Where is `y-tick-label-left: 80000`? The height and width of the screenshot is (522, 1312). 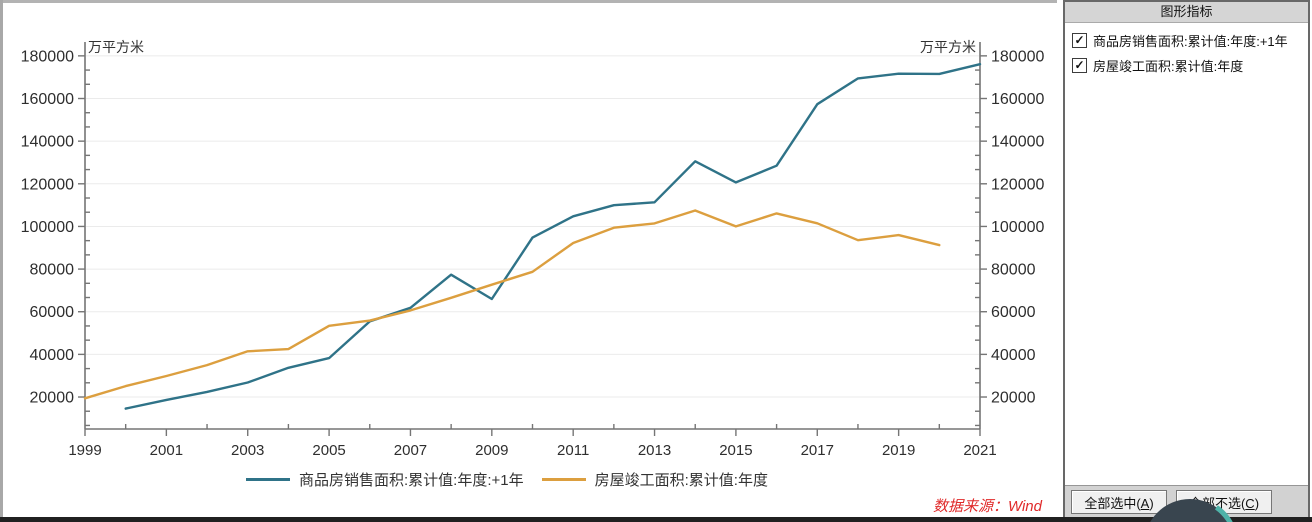 y-tick-label-left: 80000 is located at coordinates (52, 270).